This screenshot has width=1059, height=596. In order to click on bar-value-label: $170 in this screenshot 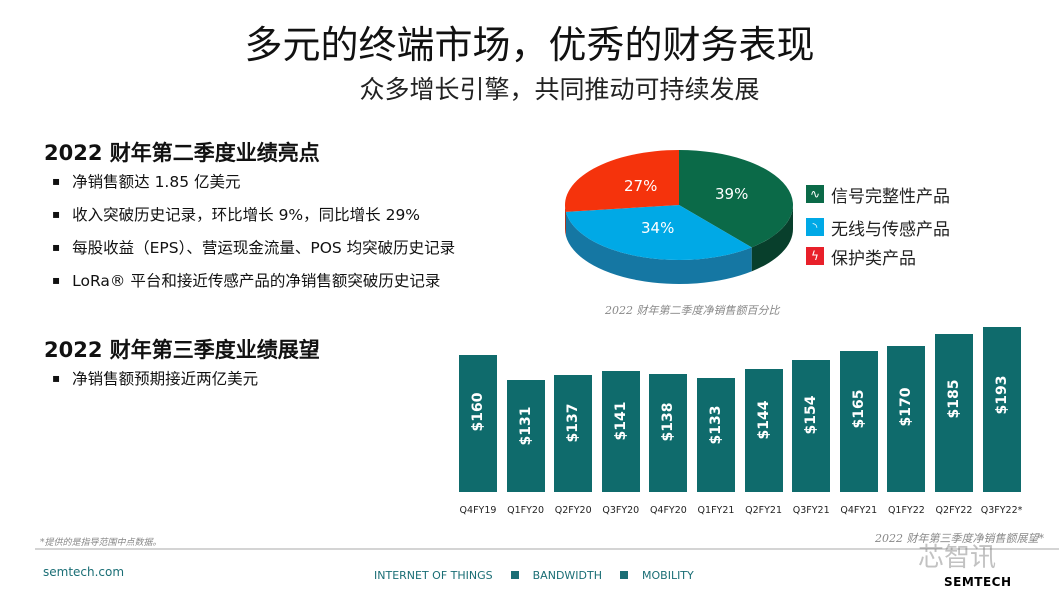, I will do `click(906, 407)`.